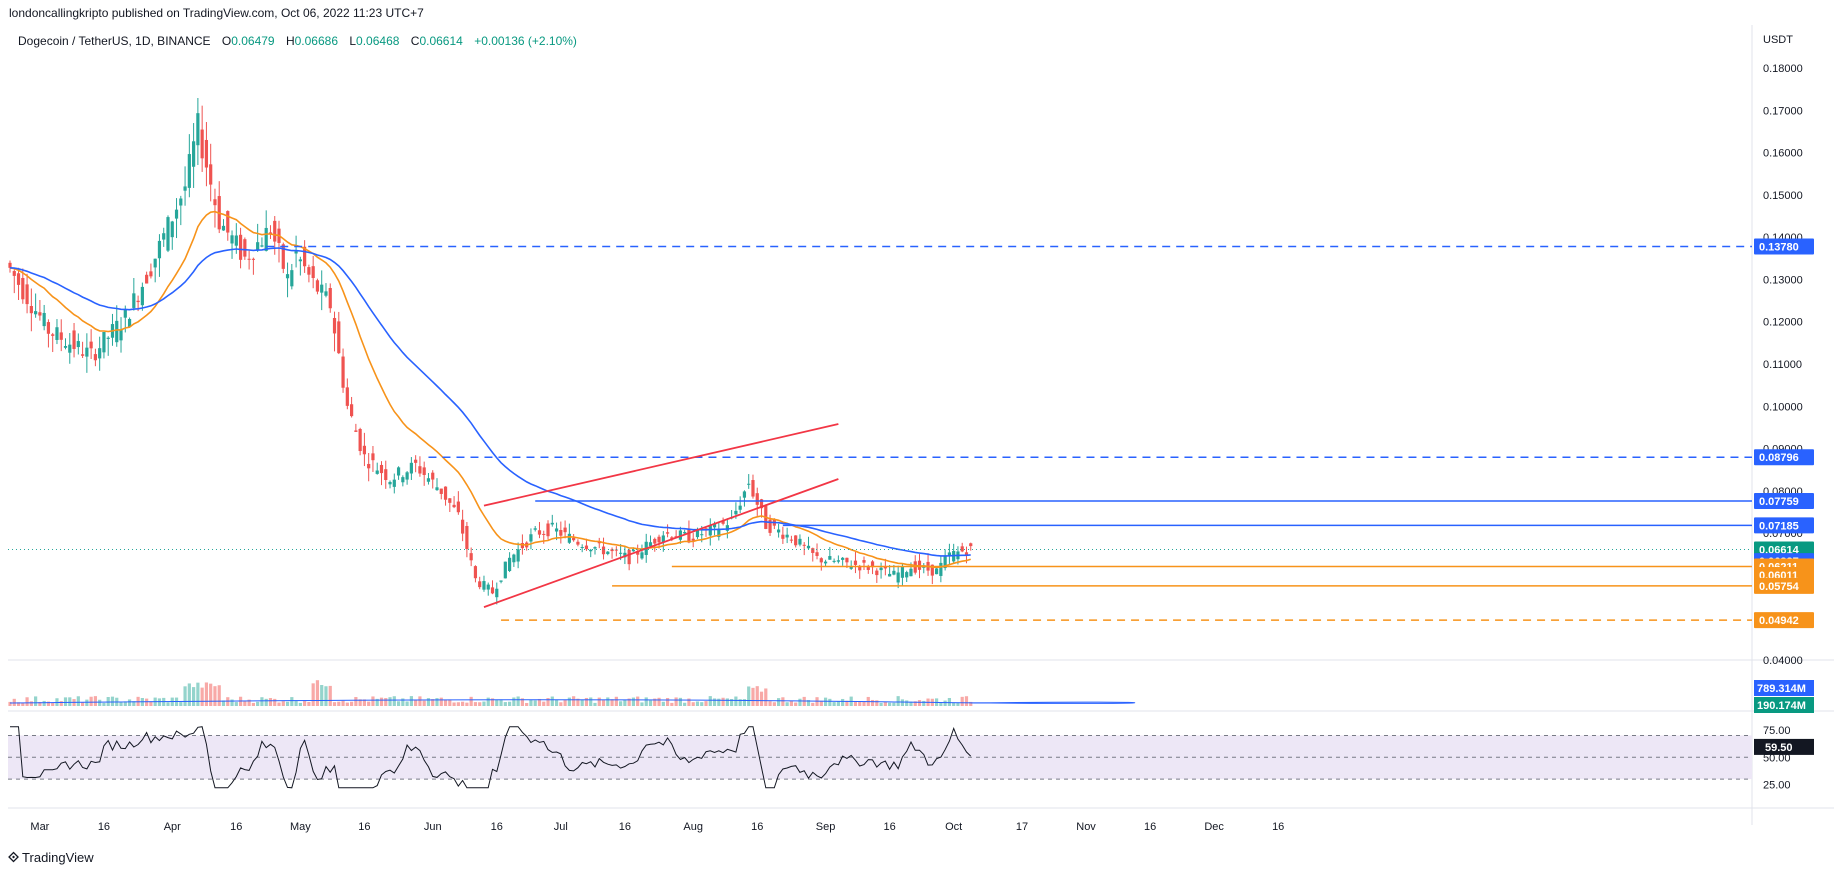 This screenshot has height=875, width=1834. What do you see at coordinates (51, 857) in the screenshot?
I see `footer-brand: ⟐ TradingView` at bounding box center [51, 857].